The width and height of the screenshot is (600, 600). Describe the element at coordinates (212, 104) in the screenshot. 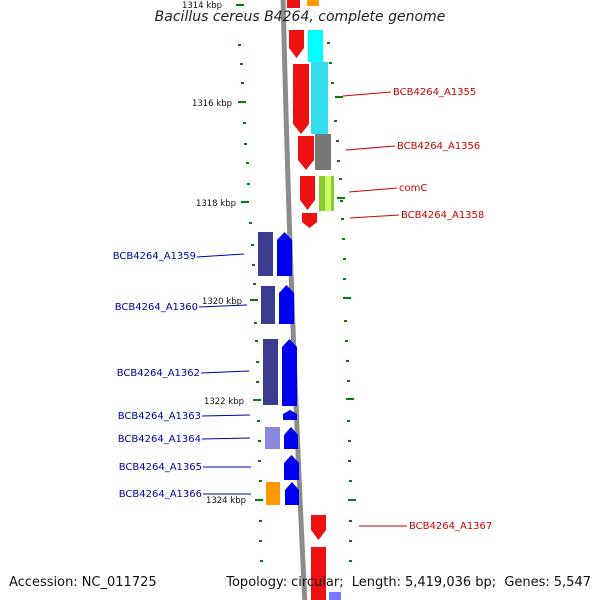

I see `tick-label: 1316 kbp` at that location.